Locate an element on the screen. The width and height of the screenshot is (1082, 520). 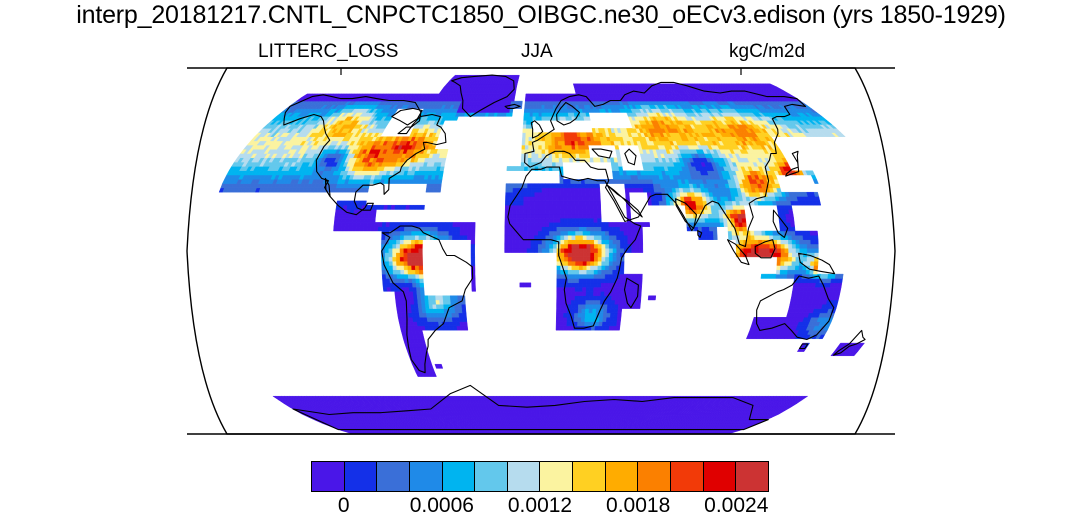
colorbar-tick-2: 0.0012 is located at coordinates (540, 505).